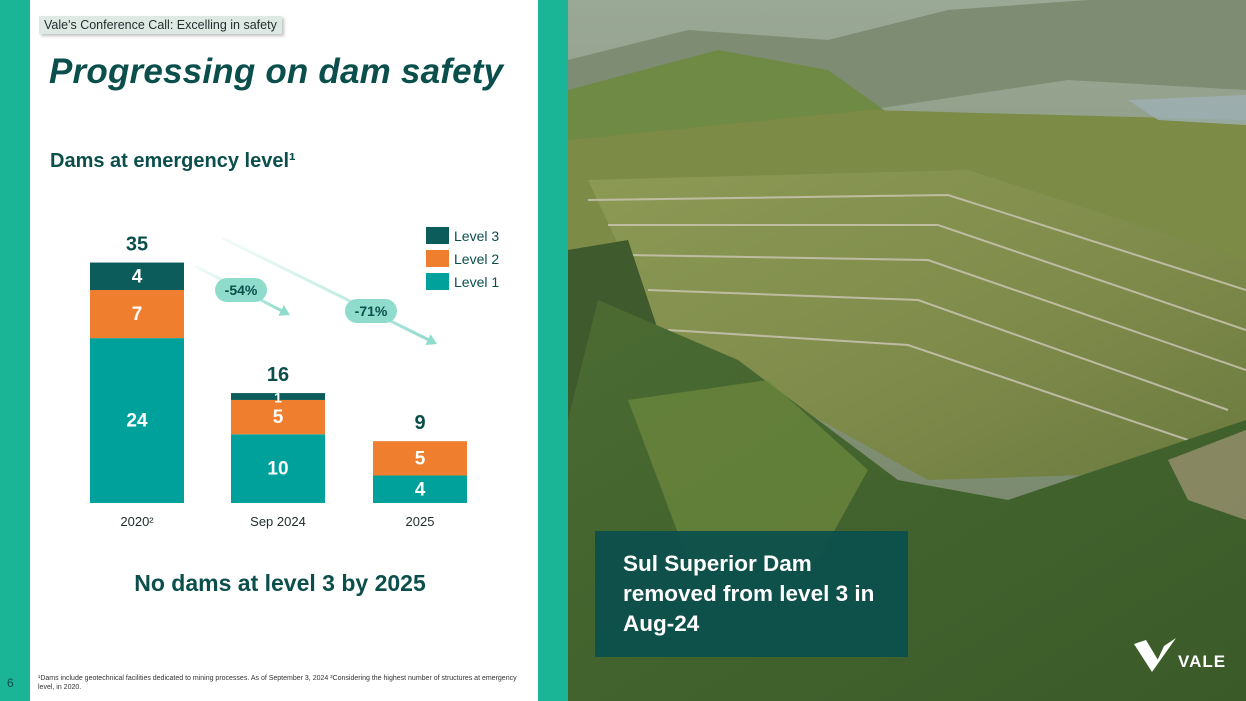  Describe the element at coordinates (278, 375) in the screenshot. I see `bar-total-label: 16` at that location.